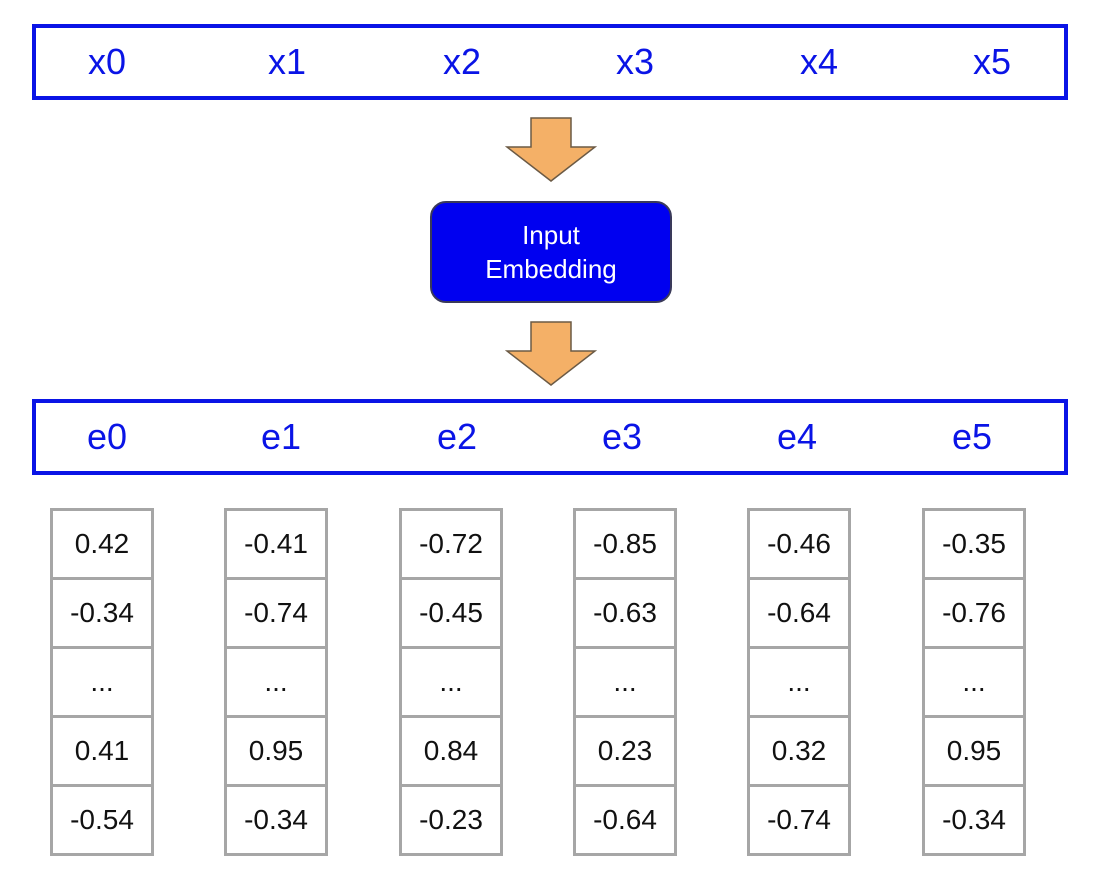  I want to click on embedding-token: e2, so click(457, 436).